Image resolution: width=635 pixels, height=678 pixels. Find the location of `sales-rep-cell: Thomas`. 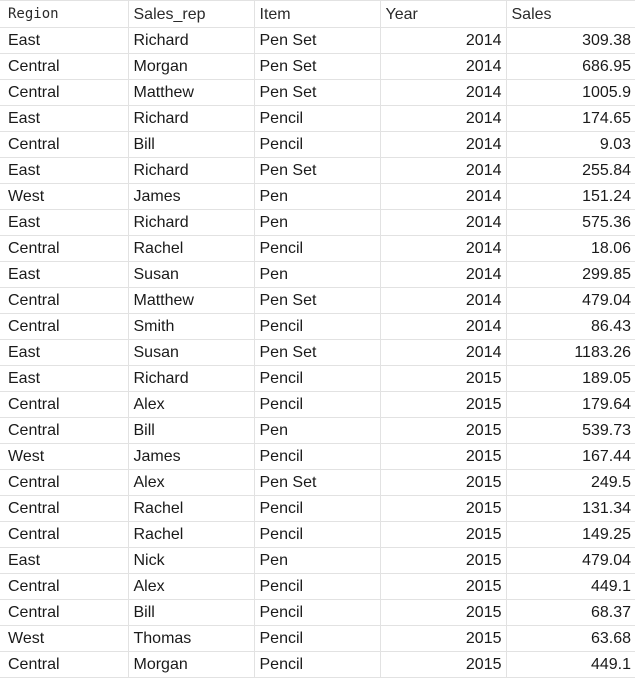

sales-rep-cell: Thomas is located at coordinates (191, 638).